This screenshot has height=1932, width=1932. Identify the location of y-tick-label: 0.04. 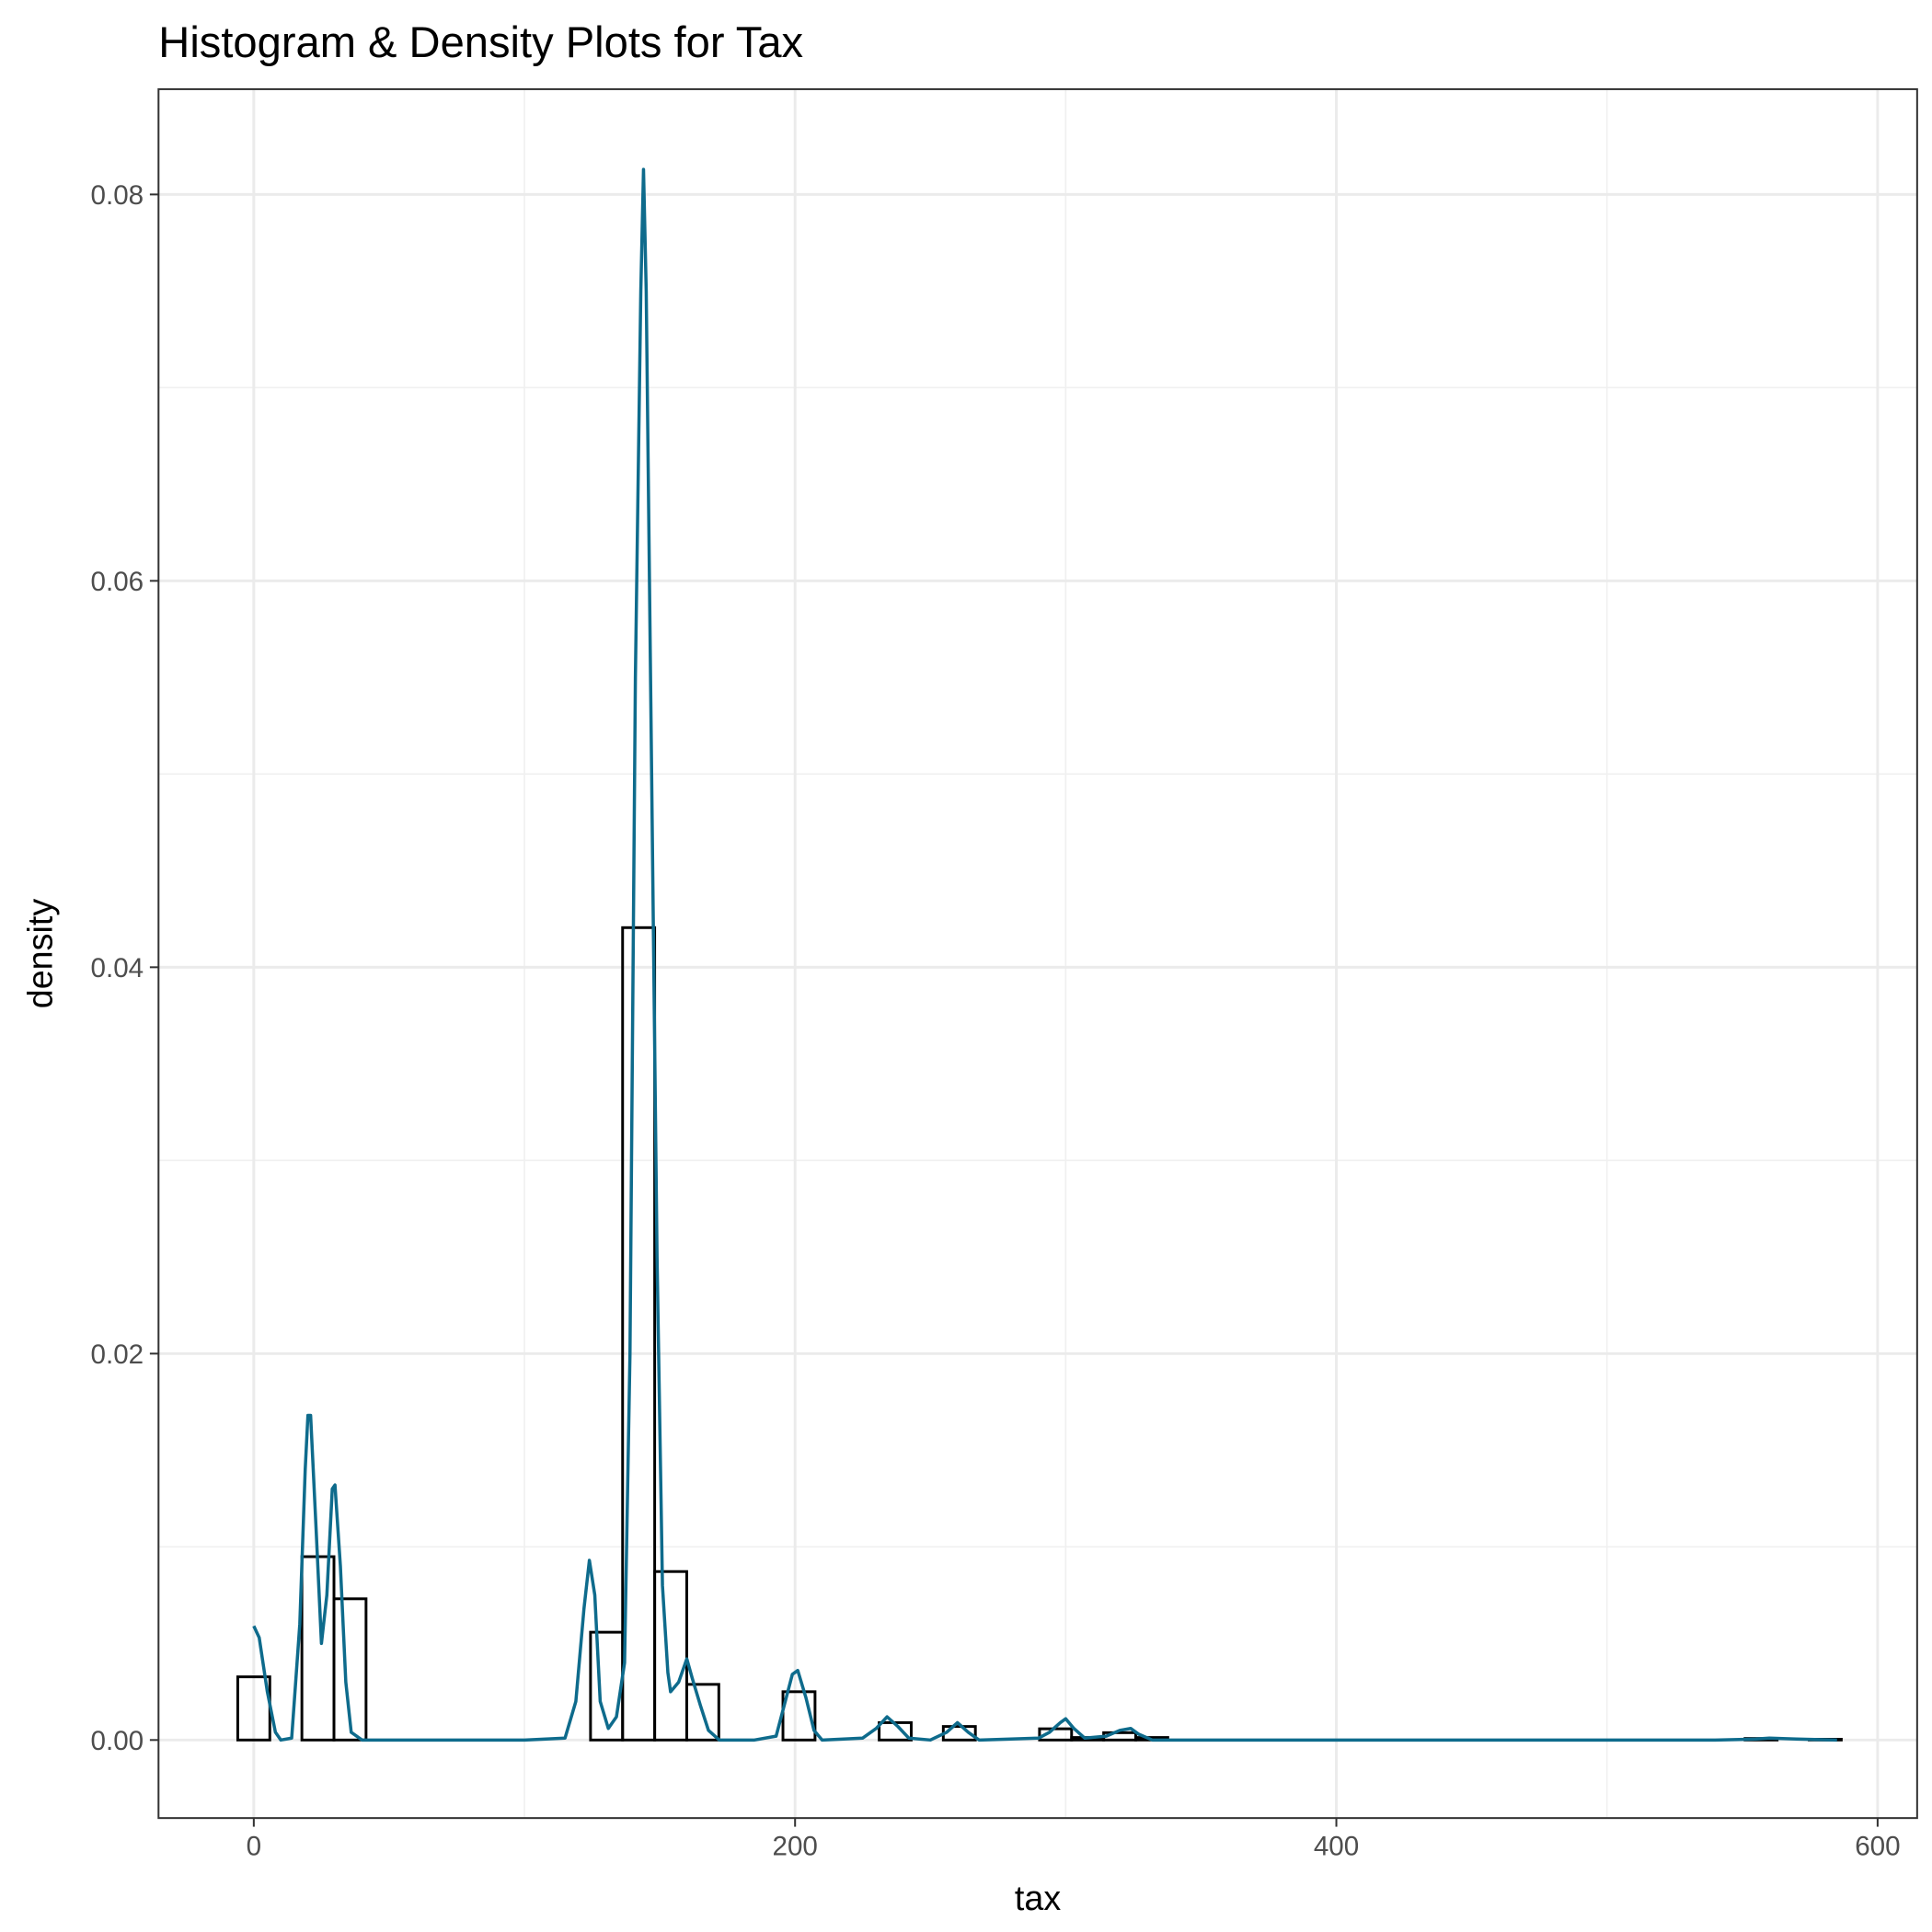
(117, 968).